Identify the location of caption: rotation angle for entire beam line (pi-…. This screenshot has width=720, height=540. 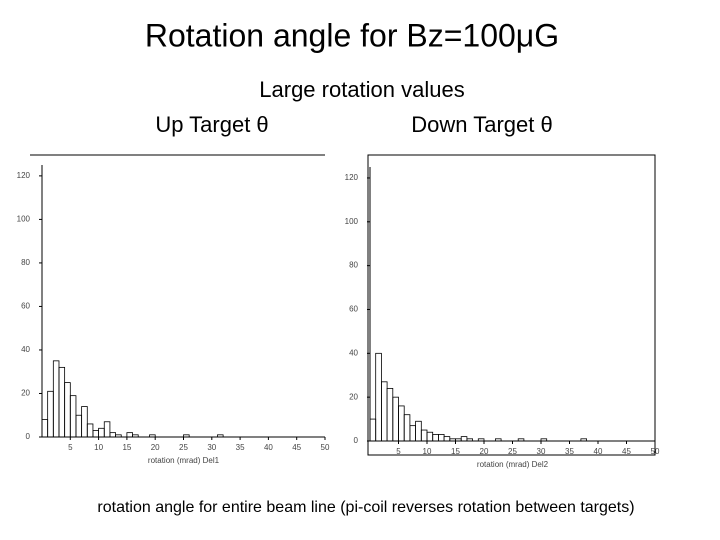
(365, 507).